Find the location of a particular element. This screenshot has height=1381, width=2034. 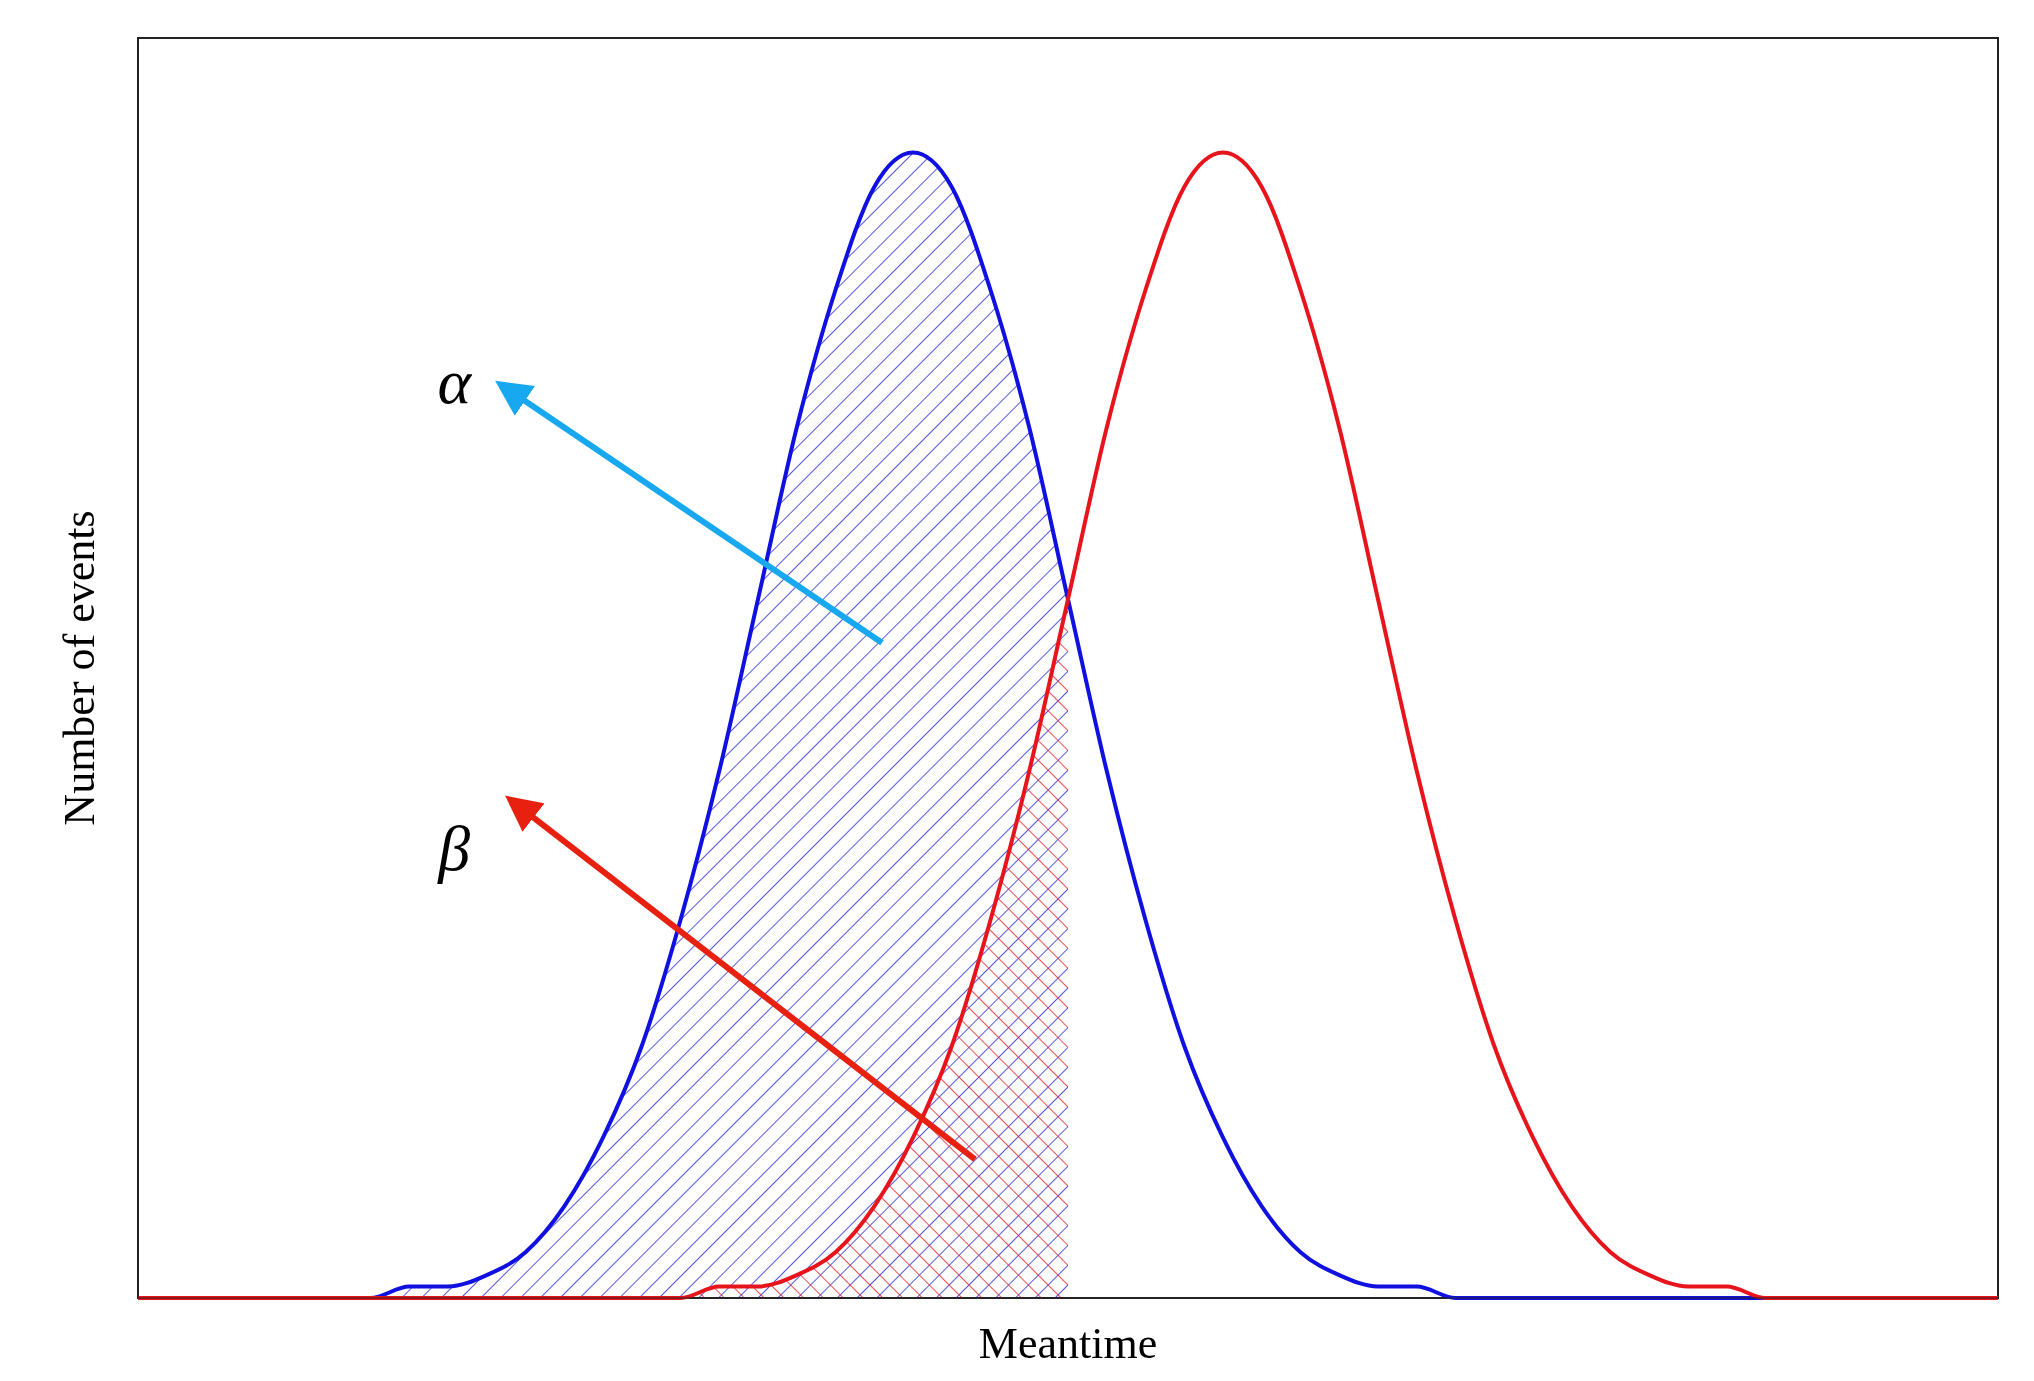

y-axis-title: Number of events is located at coordinates (79, 668).